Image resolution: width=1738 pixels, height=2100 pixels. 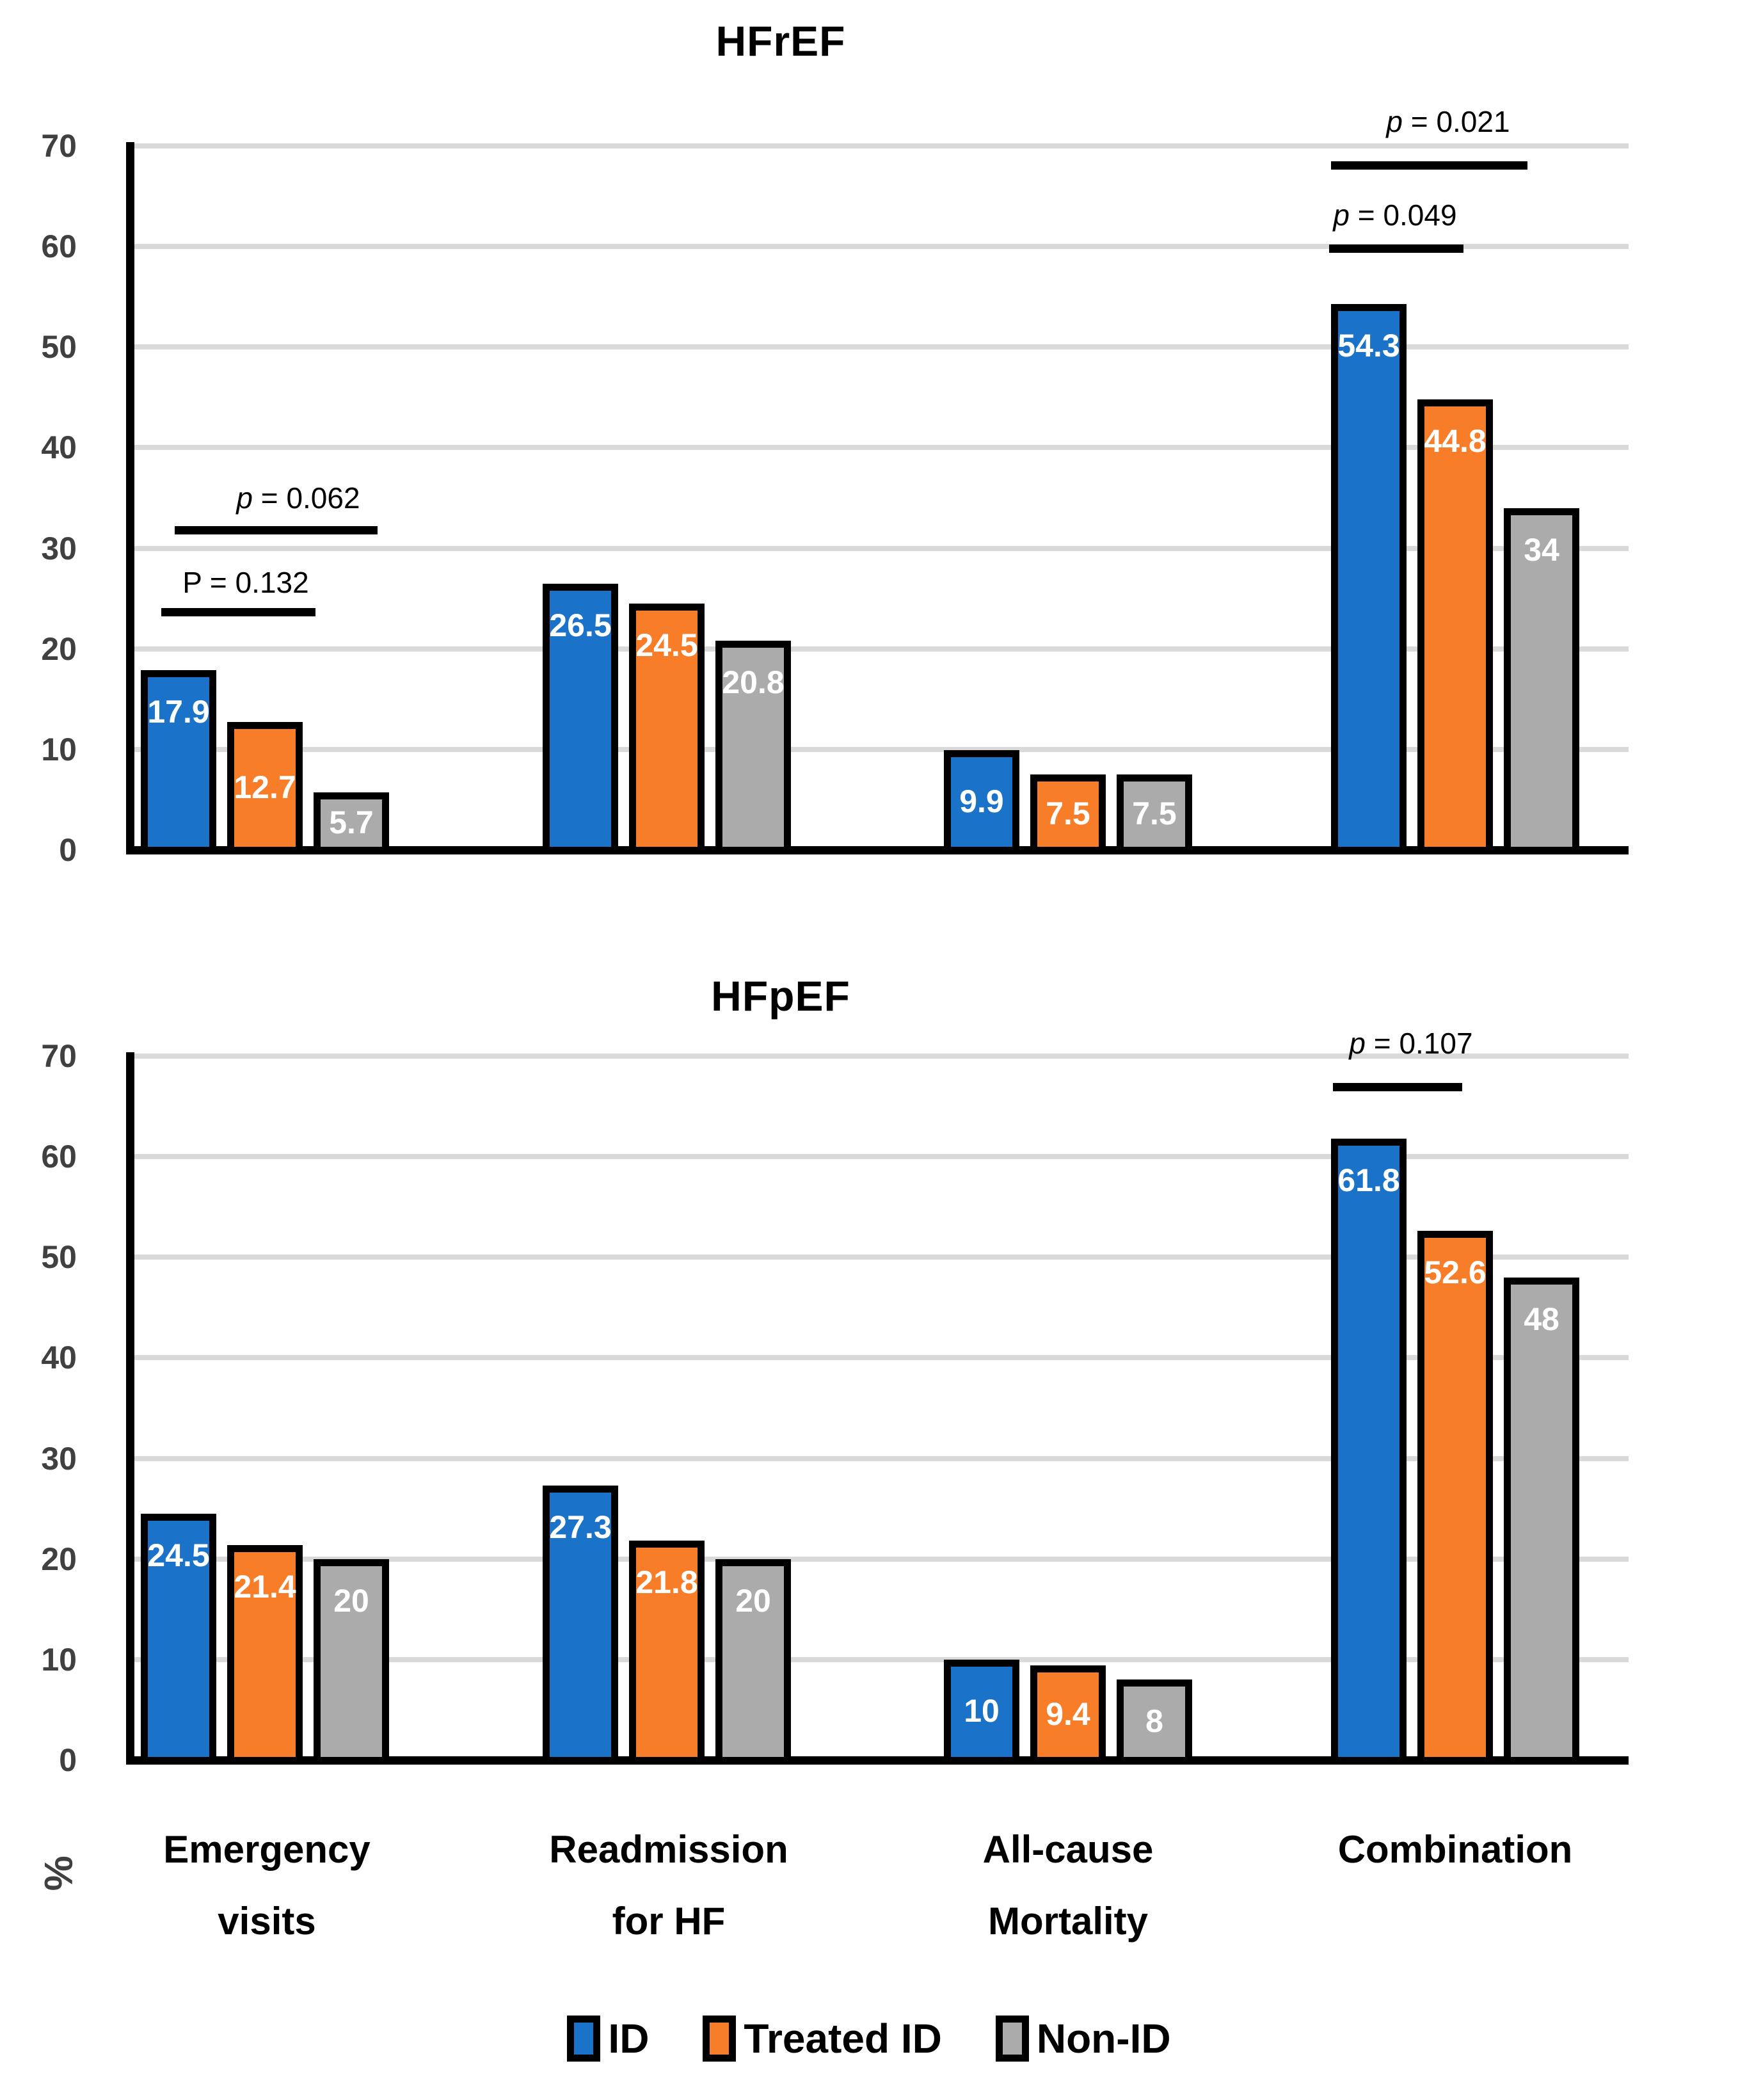 I want to click on bar-value-label: 9.4, so click(x=1068, y=1714).